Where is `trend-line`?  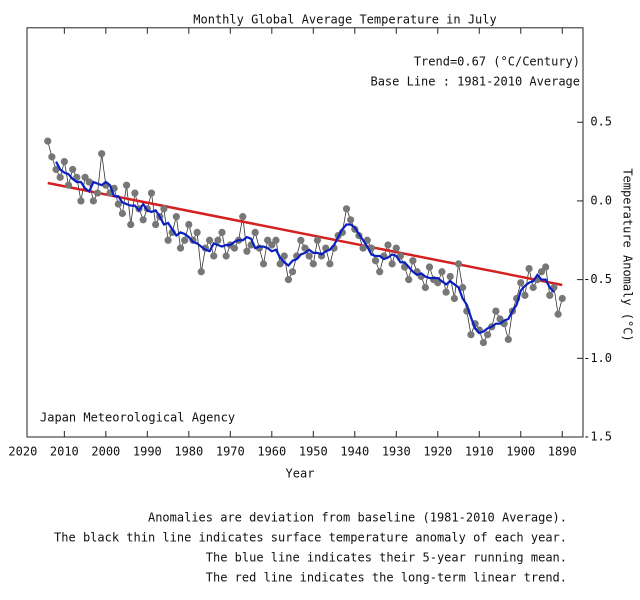 trend-line is located at coordinates (305, 234).